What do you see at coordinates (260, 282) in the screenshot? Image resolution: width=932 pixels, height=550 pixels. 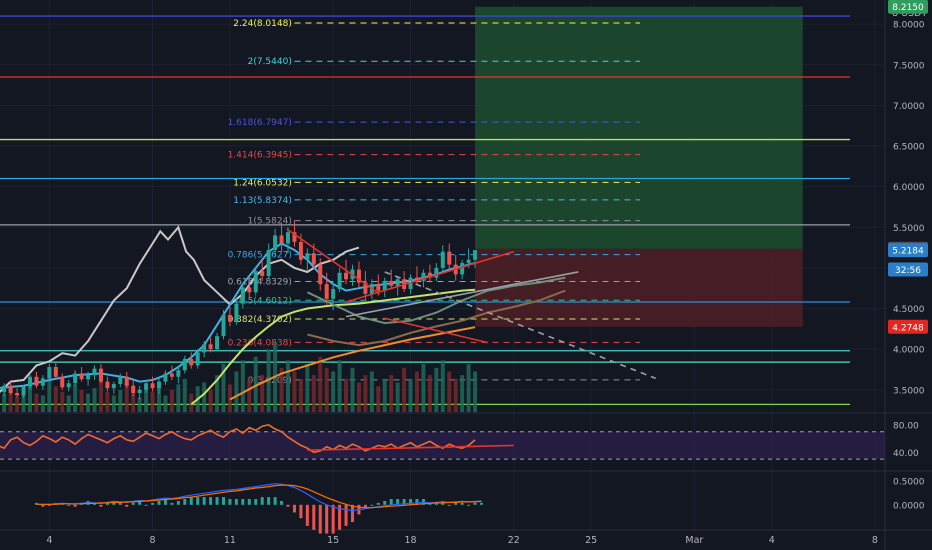 I see `fib-level-label: 0.618(4.8329)` at bounding box center [260, 282].